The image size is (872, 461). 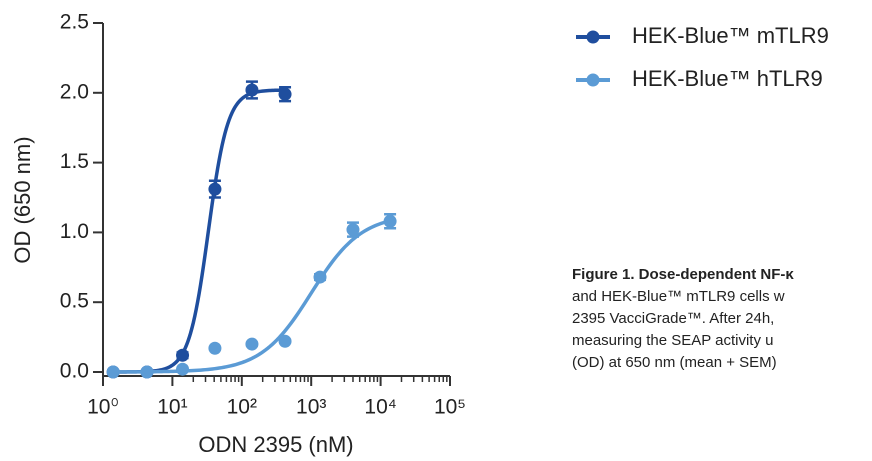 I want to click on y-tick-label: 1.5, so click(x=74, y=161).